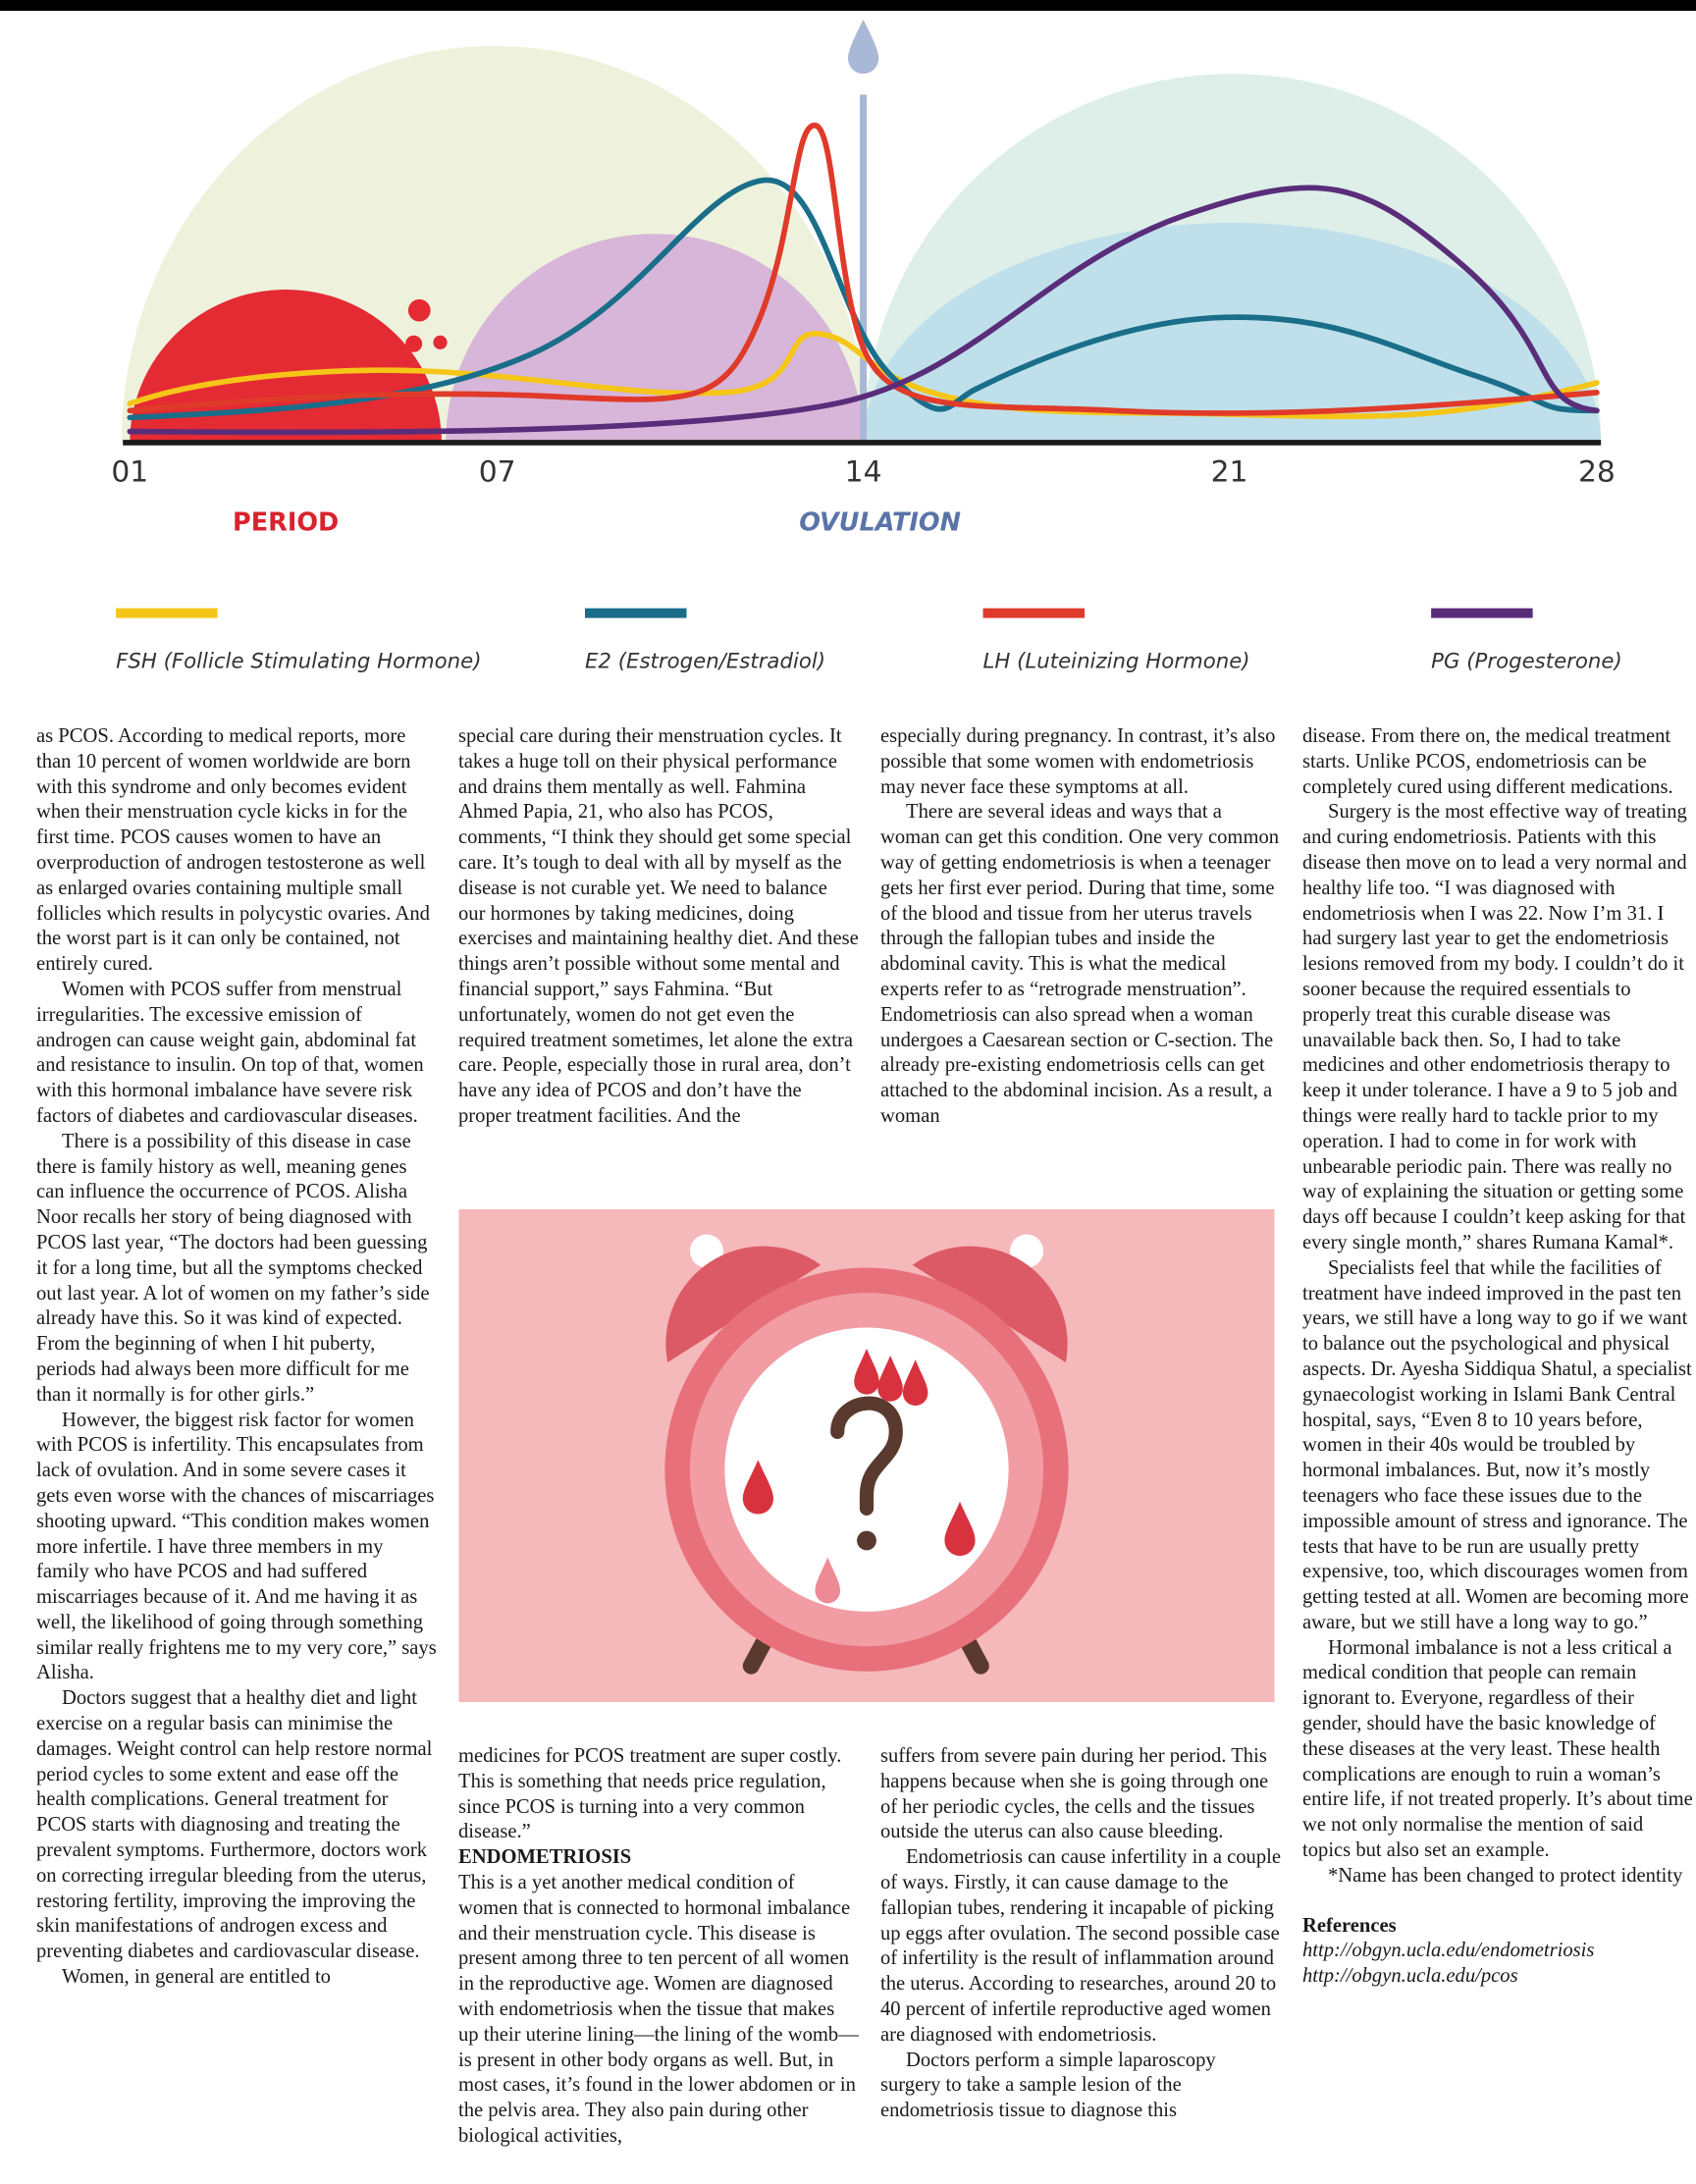 This screenshot has height=2184, width=1696. What do you see at coordinates (1229, 472) in the screenshot?
I see `day-label: 21` at bounding box center [1229, 472].